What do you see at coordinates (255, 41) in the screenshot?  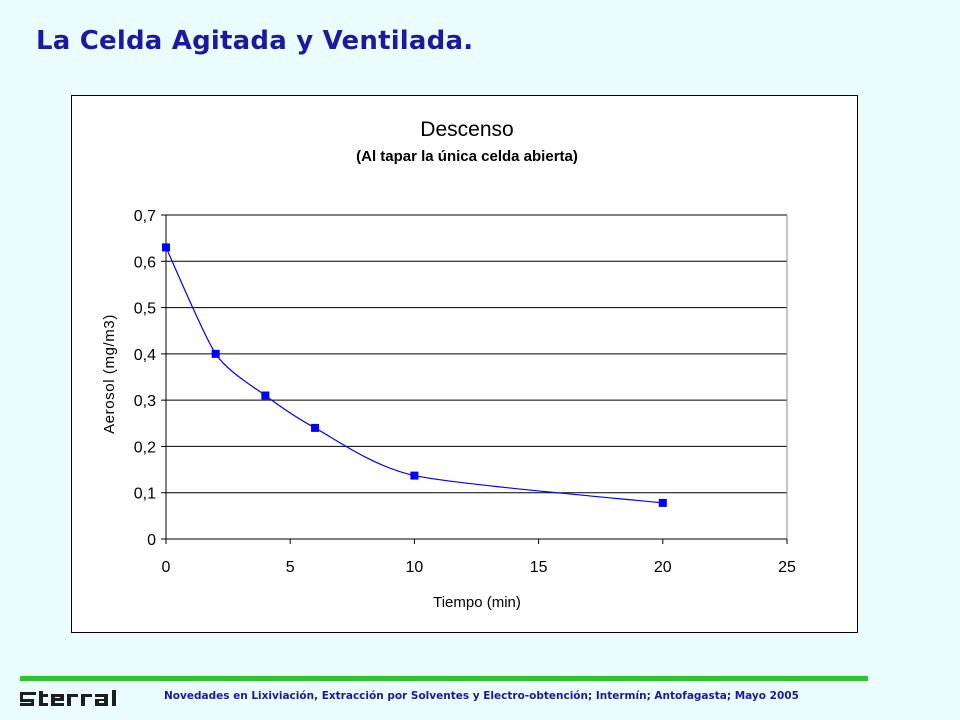 I see `slide-title: La Celda Agitada y Ventilada.` at bounding box center [255, 41].